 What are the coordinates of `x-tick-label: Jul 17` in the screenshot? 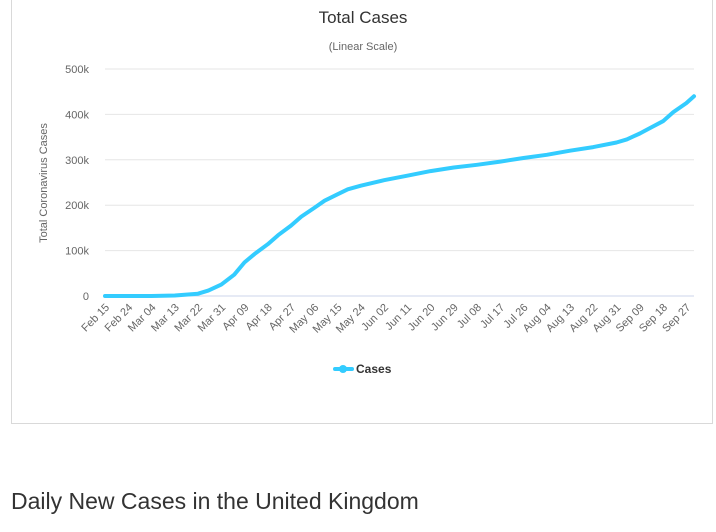 It's located at (492, 316).